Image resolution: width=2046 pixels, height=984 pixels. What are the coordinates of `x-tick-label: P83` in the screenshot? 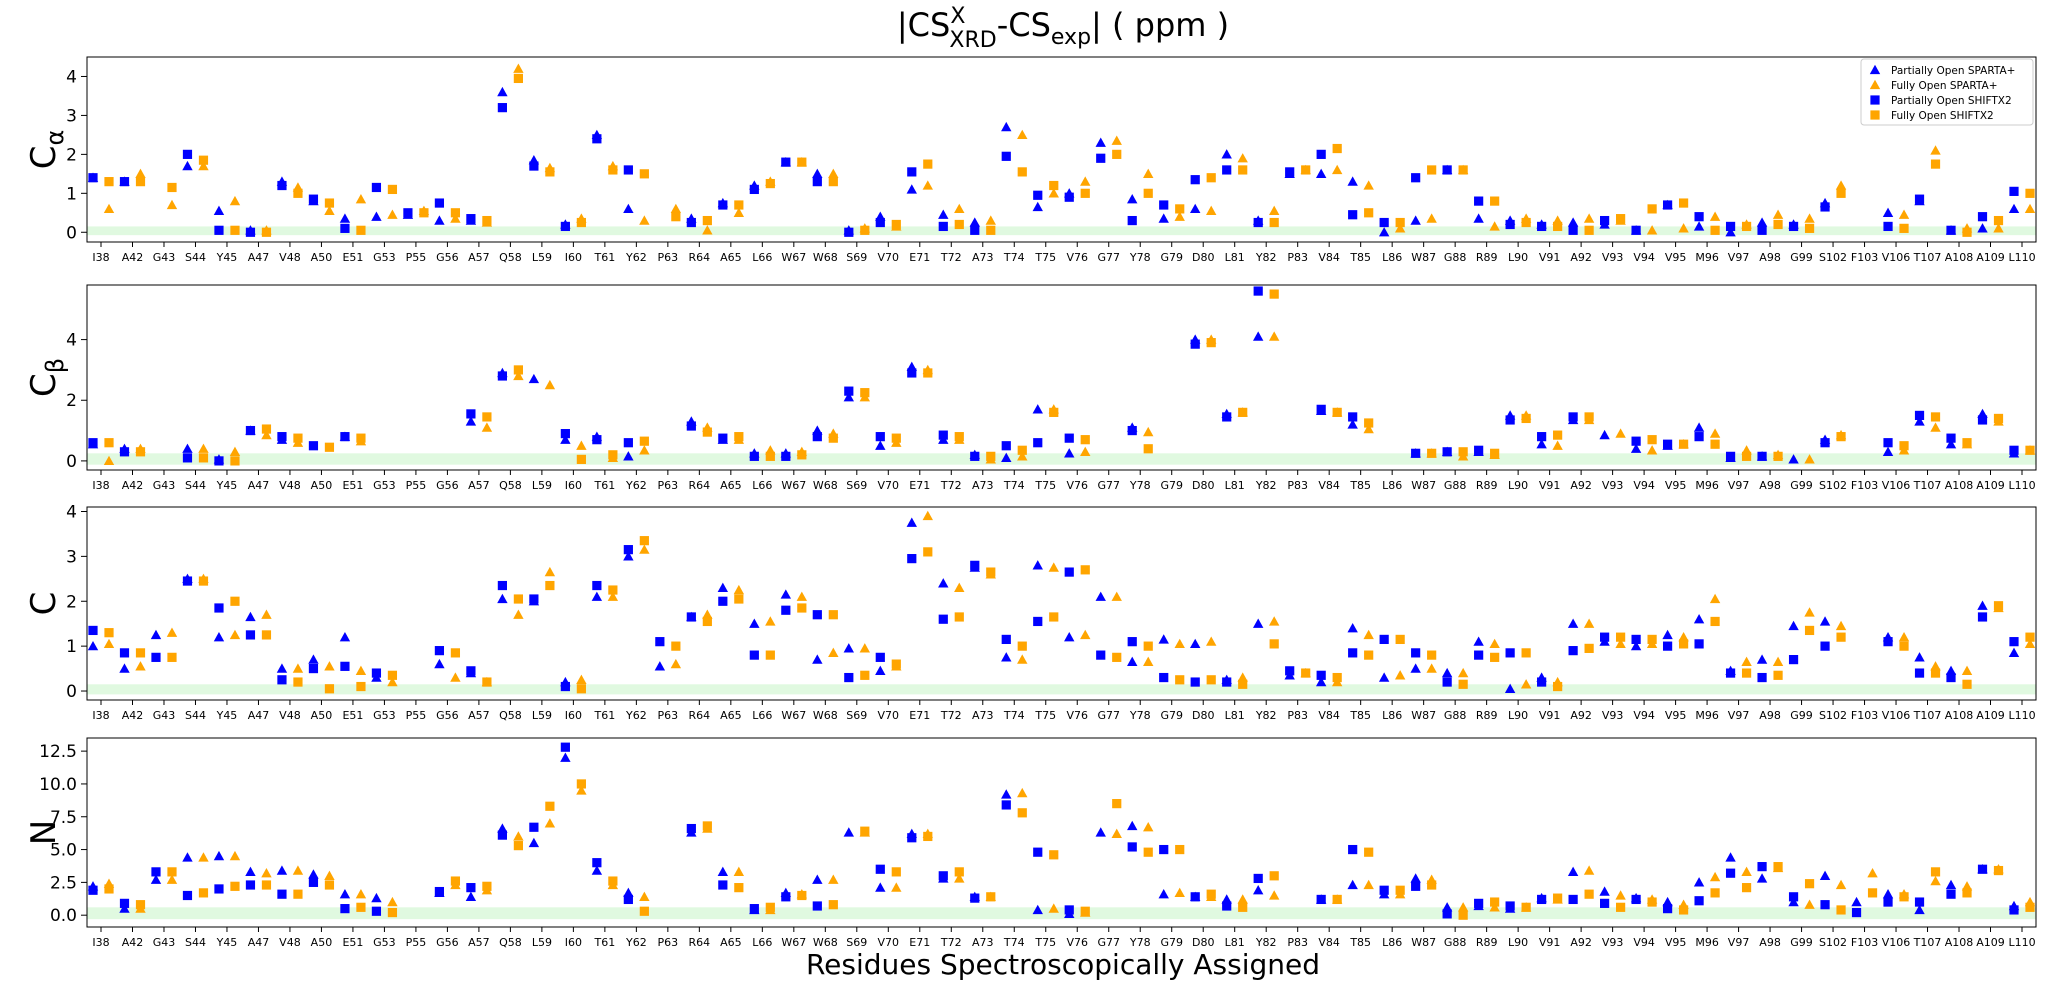 It's located at (1297, 942).